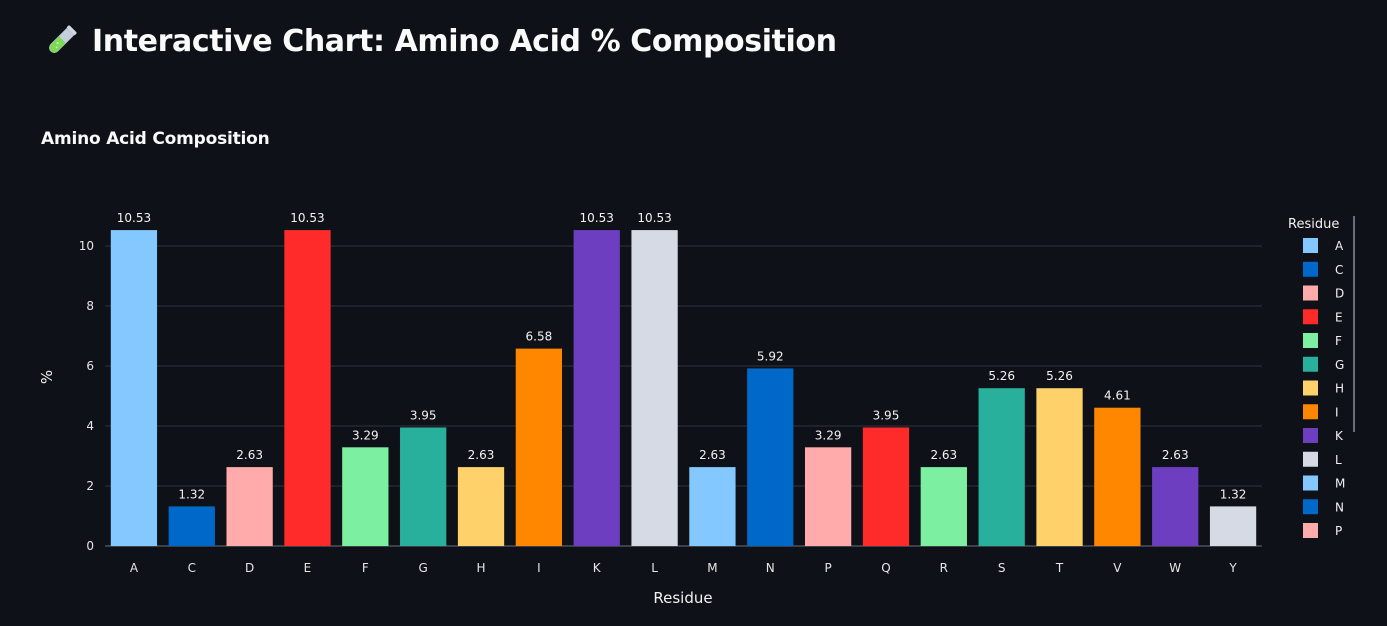 This screenshot has width=1387, height=626. I want to click on value-label-S: 5.26, so click(1001, 376).